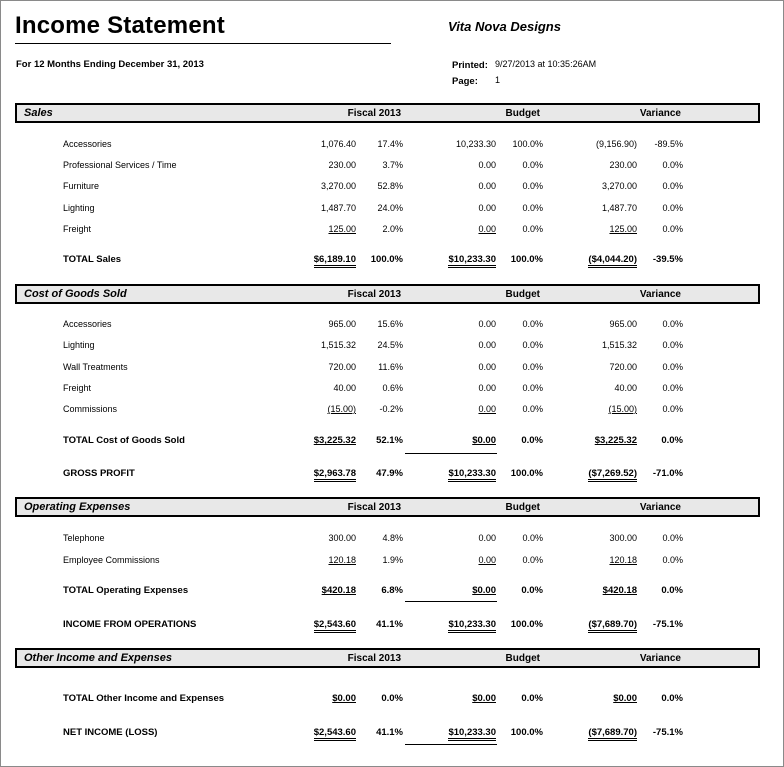  I want to click on cell-fp: 11.6%, so click(390, 367).